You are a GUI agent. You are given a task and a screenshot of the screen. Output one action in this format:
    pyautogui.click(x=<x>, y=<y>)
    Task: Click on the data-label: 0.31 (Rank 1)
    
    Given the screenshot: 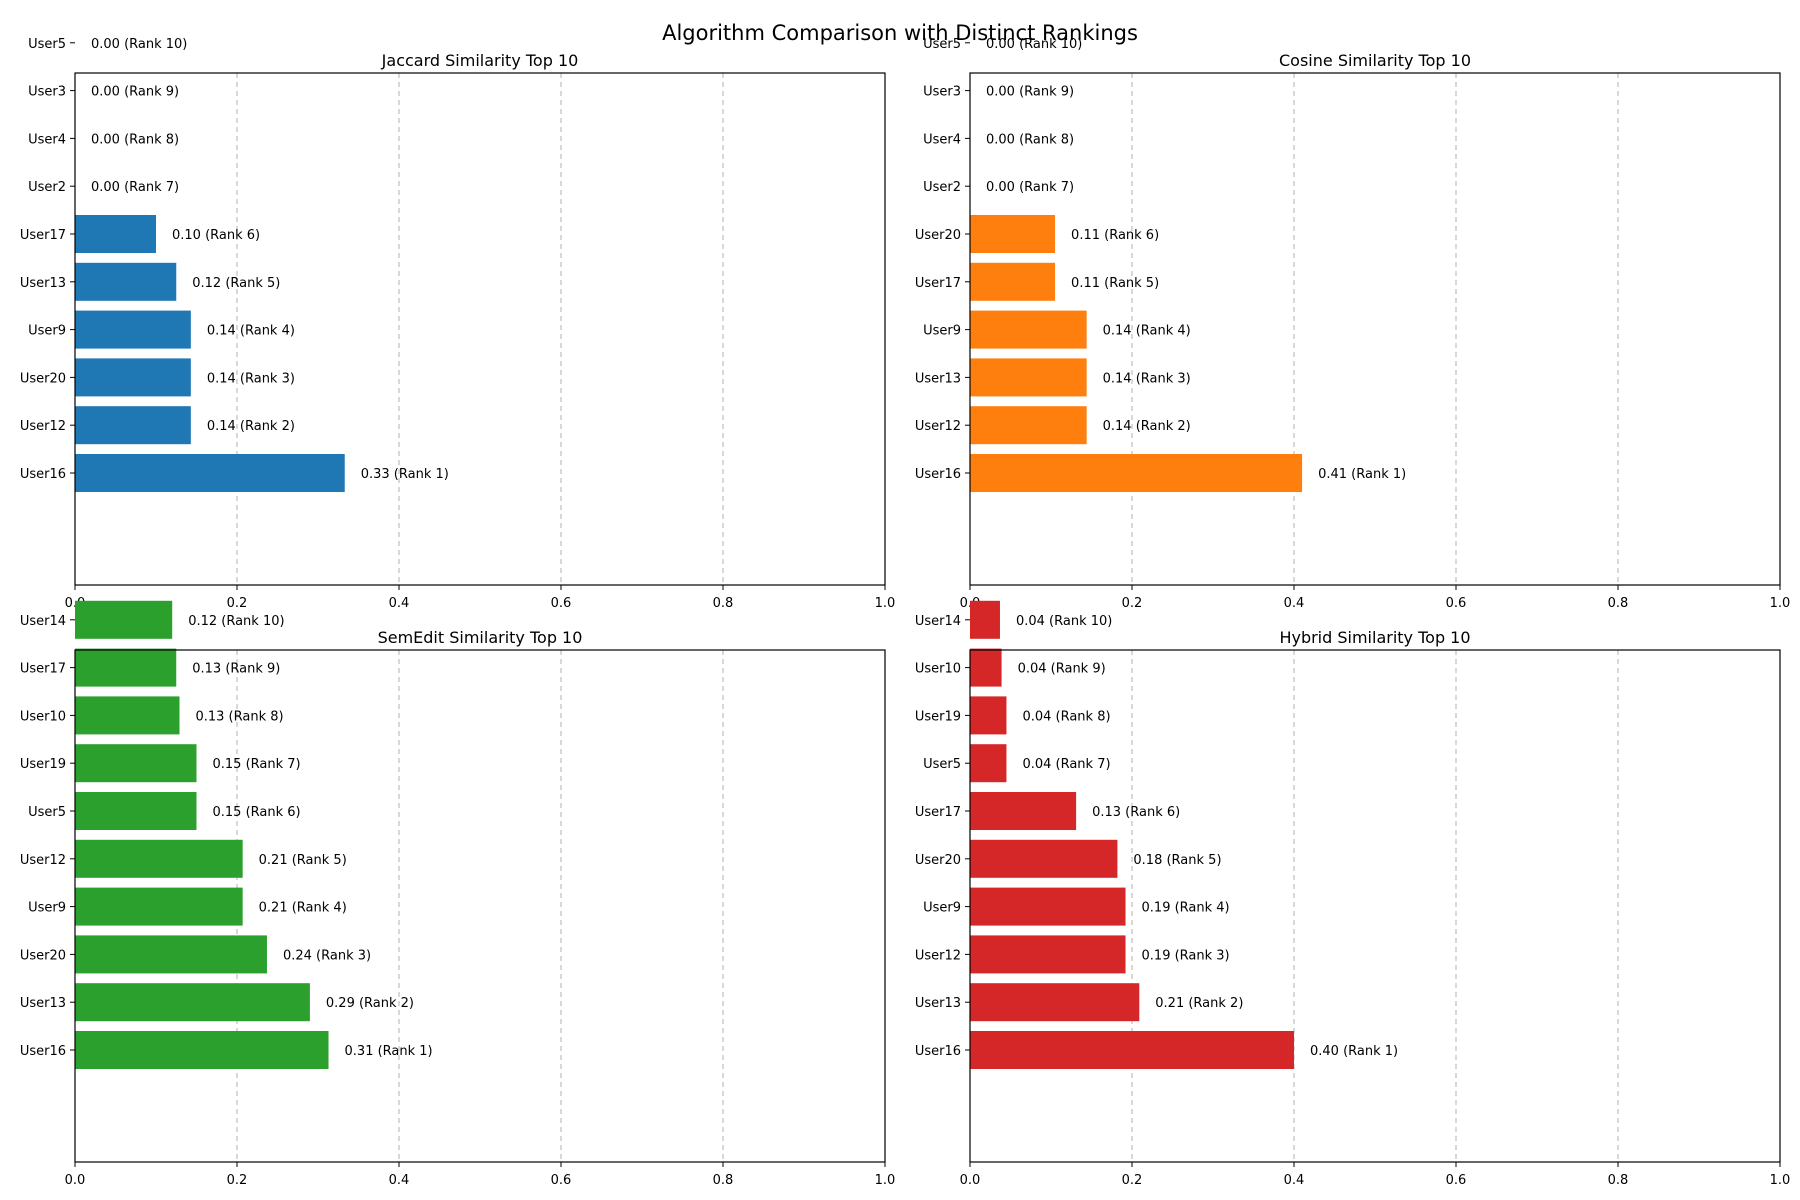 What is the action you would take?
    pyautogui.click(x=389, y=1051)
    